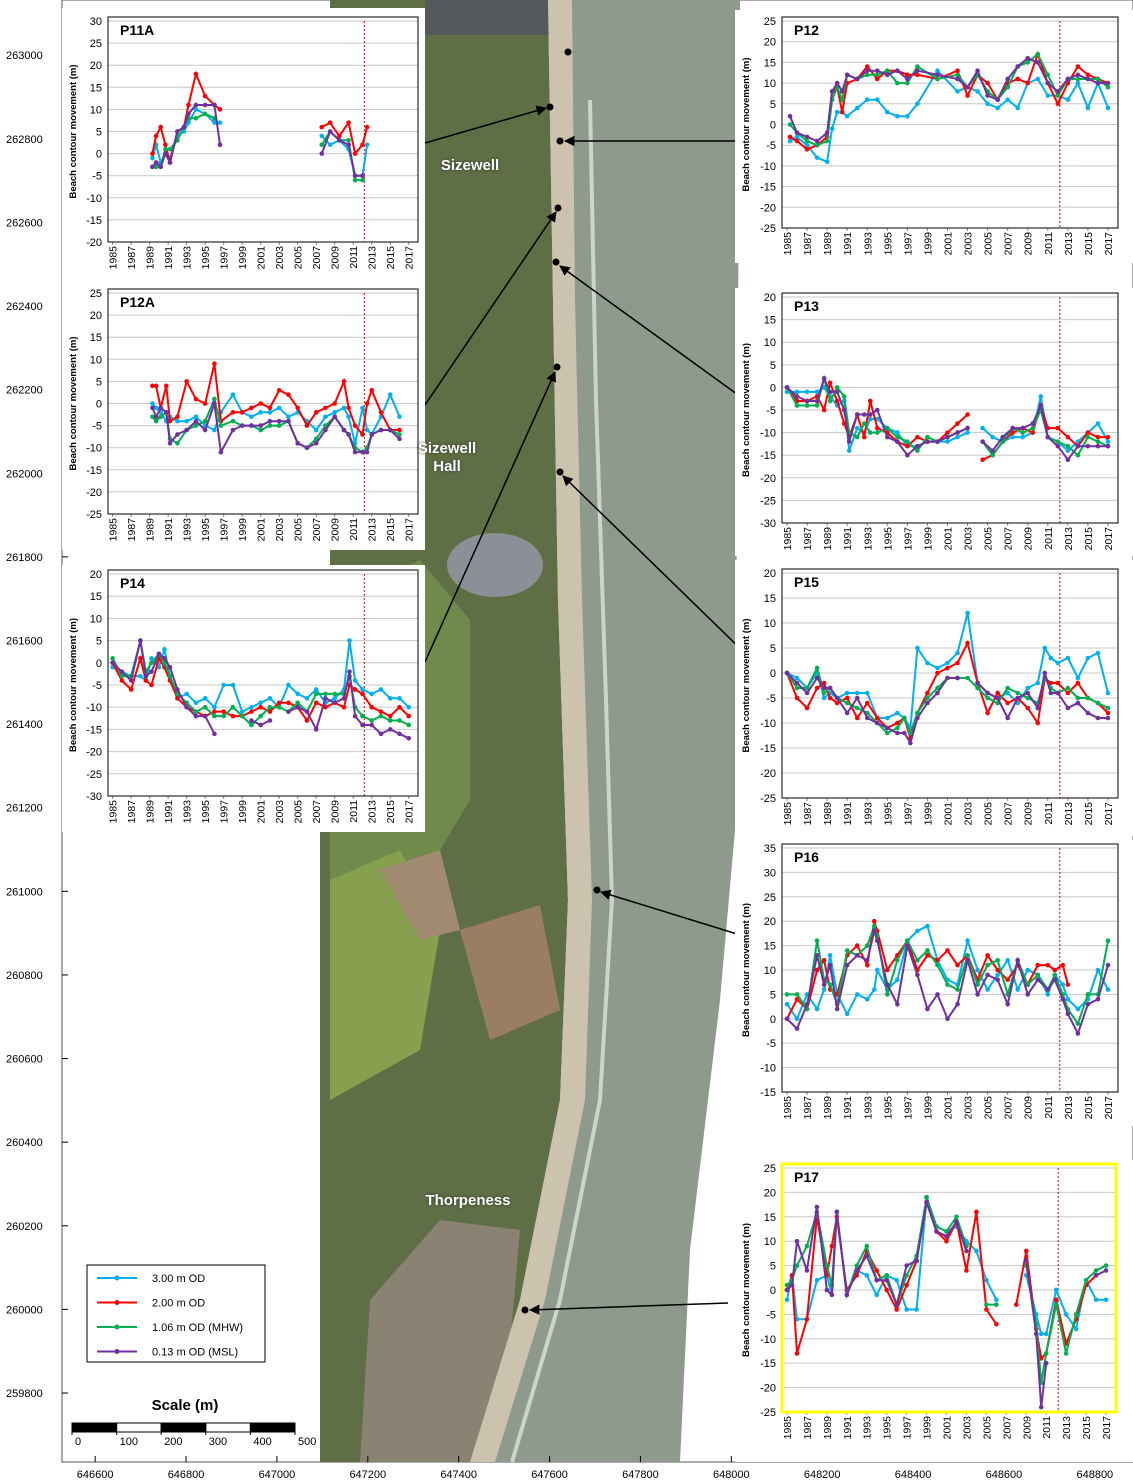 The width and height of the screenshot is (1133, 1483). I want to click on y-tick-label: -20, so click(94, 753).